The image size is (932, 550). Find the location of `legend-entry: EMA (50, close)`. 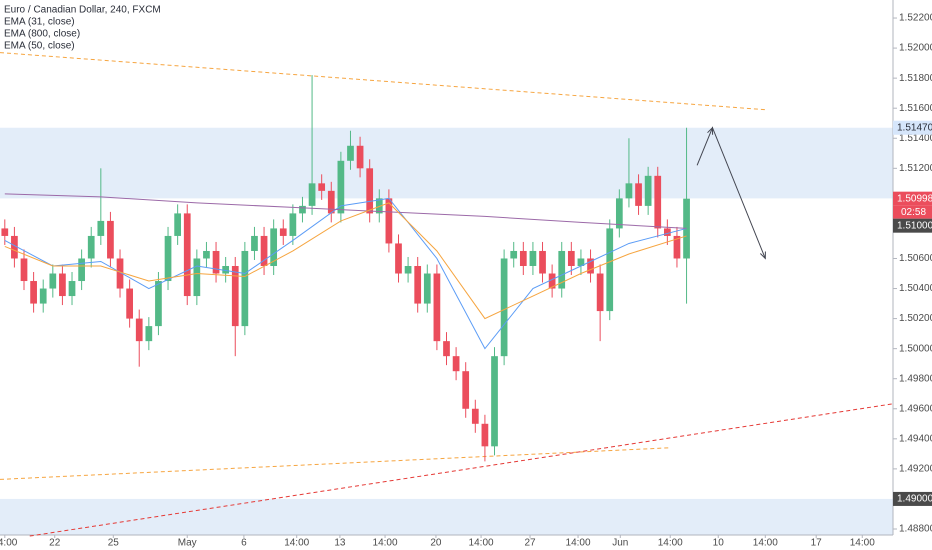

legend-entry: EMA (50, close) is located at coordinates (39, 46).